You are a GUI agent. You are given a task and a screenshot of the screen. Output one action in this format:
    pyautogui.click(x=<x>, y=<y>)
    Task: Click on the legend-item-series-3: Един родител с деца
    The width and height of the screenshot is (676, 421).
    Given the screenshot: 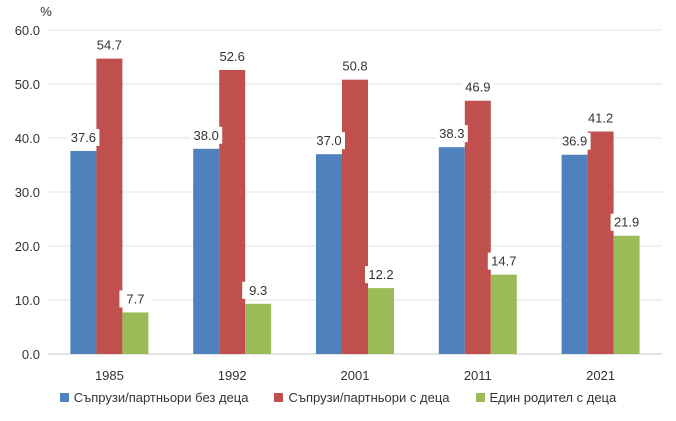 What is the action you would take?
    pyautogui.click(x=546, y=397)
    